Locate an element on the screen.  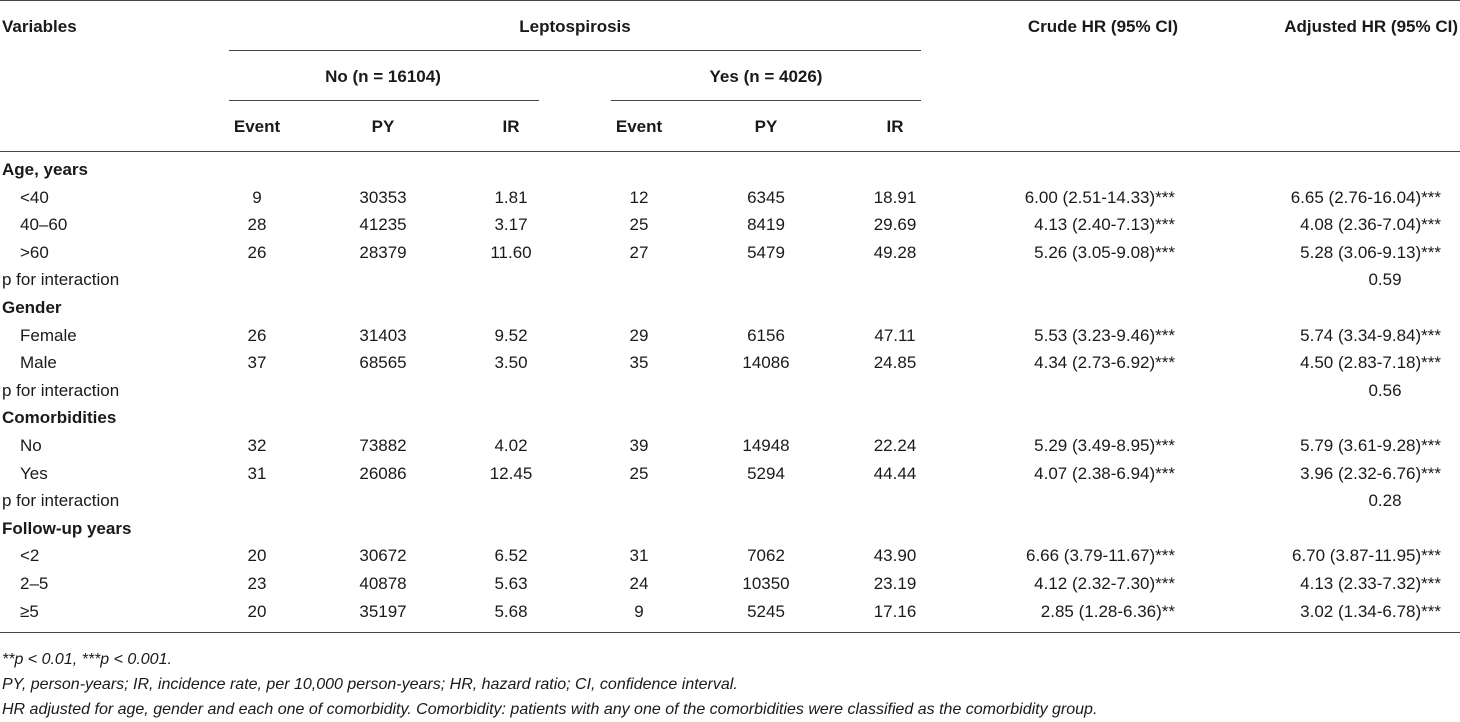
cell-no-event: 23 is located at coordinates (257, 583).